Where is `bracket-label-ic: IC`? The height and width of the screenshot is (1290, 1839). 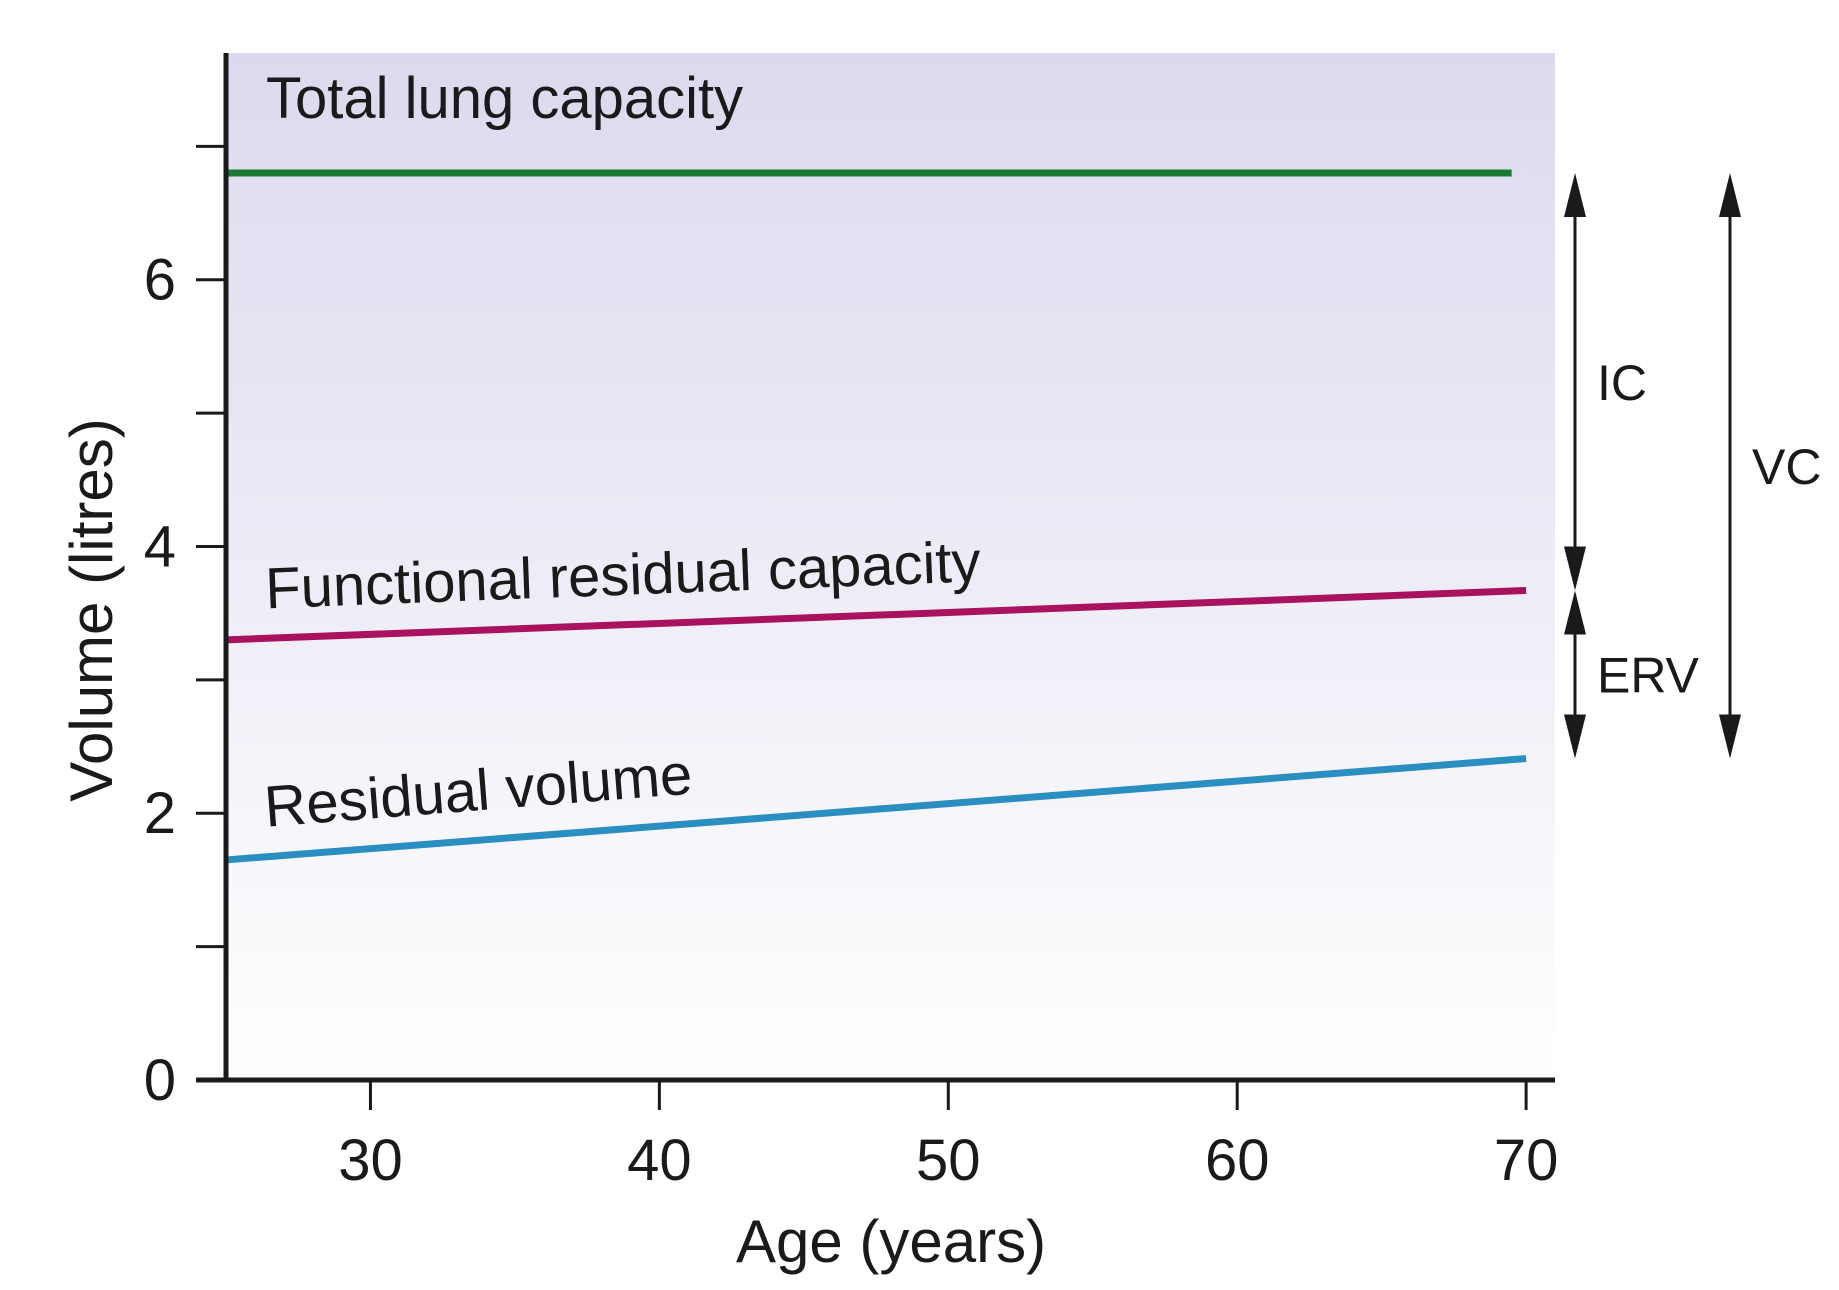
bracket-label-ic: IC is located at coordinates (1622, 383).